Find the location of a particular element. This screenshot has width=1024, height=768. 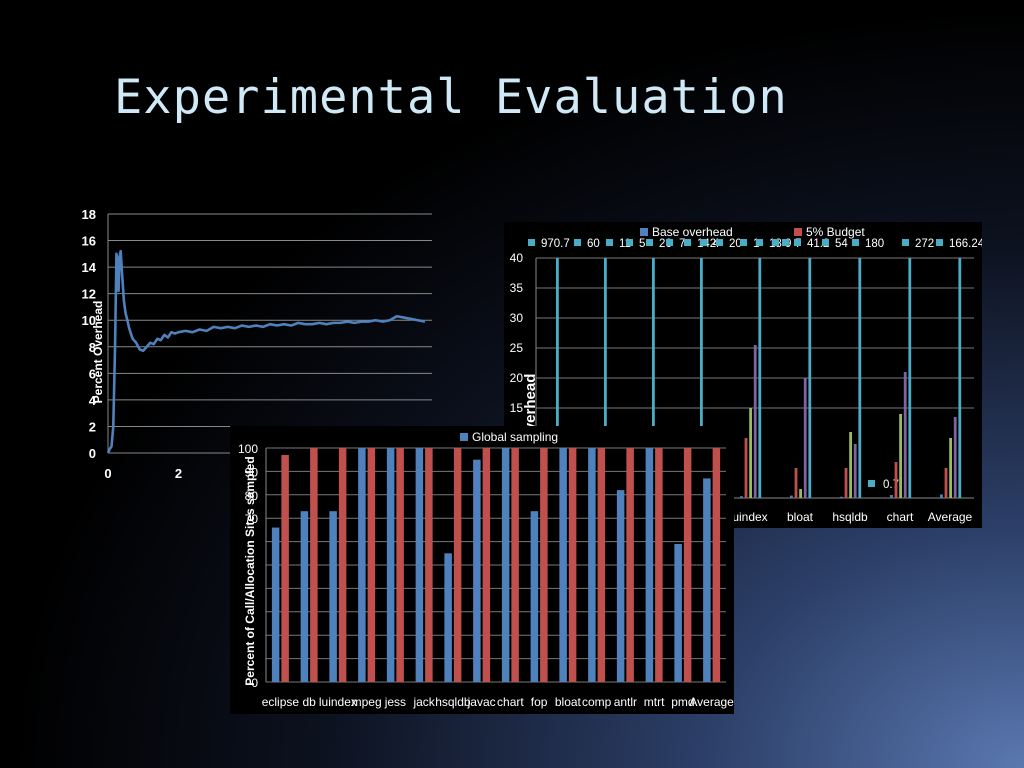

x-tick-label: 2 is located at coordinates (178, 473).